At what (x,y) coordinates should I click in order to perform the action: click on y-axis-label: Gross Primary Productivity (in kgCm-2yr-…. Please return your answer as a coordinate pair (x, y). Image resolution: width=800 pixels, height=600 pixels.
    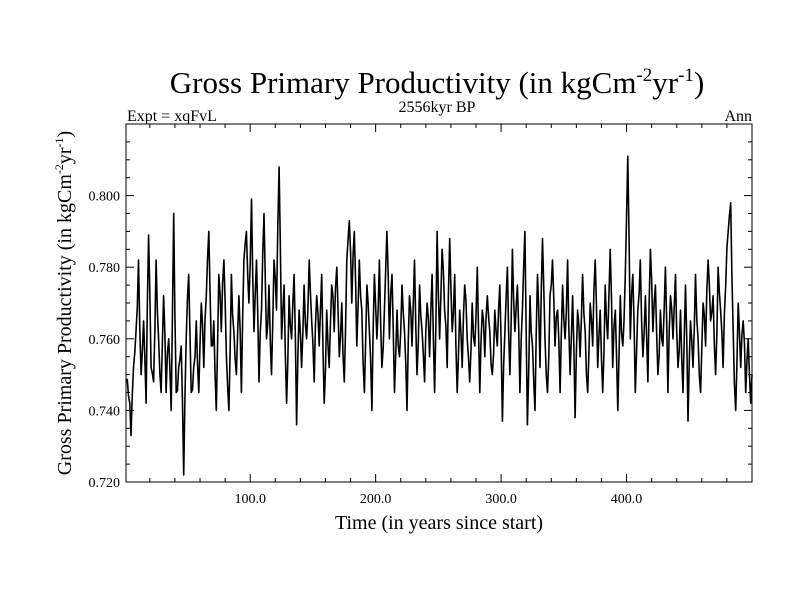
    Looking at the image, I should click on (64, 303).